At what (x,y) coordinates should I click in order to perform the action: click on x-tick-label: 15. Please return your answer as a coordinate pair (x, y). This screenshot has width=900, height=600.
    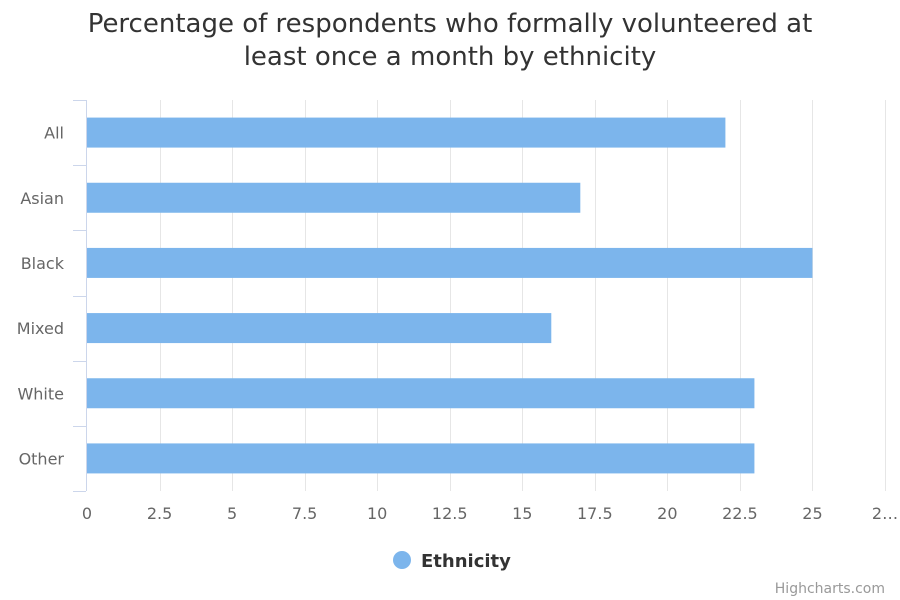
    Looking at the image, I should click on (522, 513).